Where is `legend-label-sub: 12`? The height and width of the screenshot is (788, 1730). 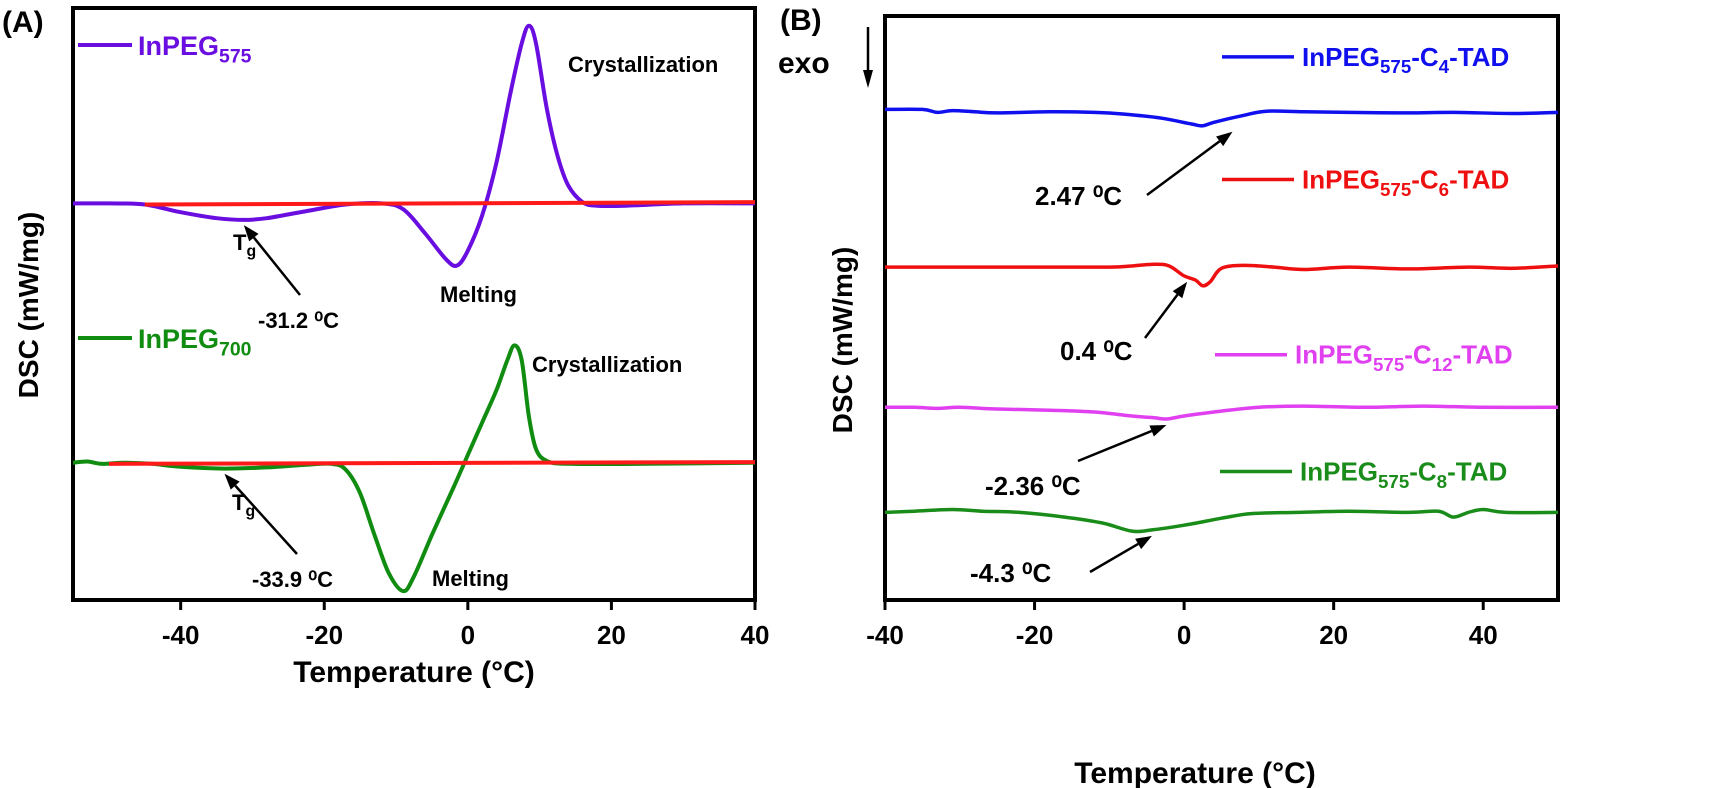 legend-label-sub: 12 is located at coordinates (1442, 364).